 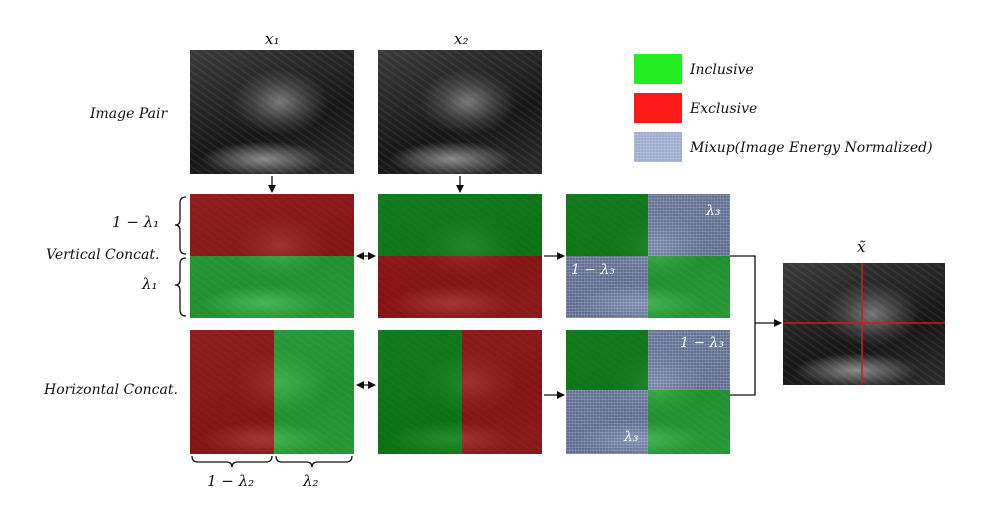 I want to click on merge-bracket, so click(x=743, y=325).